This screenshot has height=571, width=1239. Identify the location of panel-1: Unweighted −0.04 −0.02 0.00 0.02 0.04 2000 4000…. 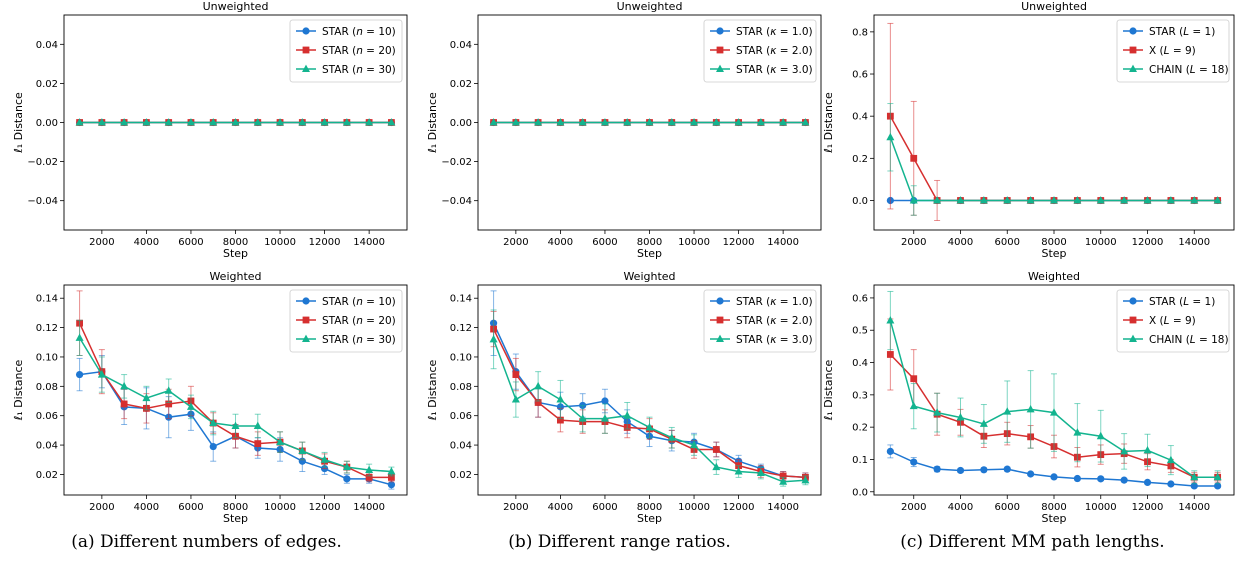
(210, 130).